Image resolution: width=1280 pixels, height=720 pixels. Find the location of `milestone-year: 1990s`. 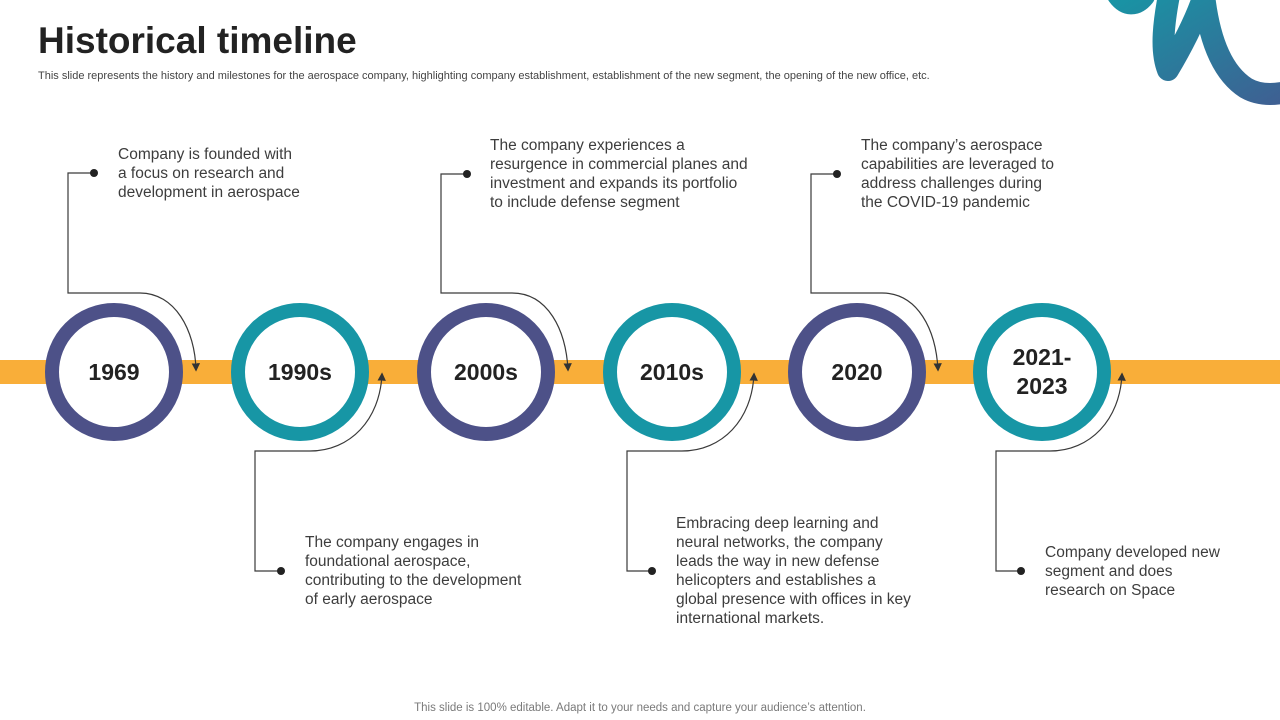

milestone-year: 1990s is located at coordinates (300, 371).